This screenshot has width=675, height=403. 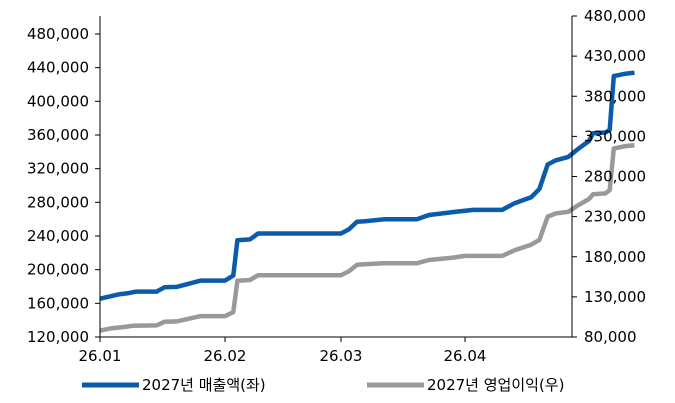 What do you see at coordinates (323, 385) in the screenshot?
I see `legend: 2027년 매출액(좌) 2027년 영업이익(우)` at bounding box center [323, 385].